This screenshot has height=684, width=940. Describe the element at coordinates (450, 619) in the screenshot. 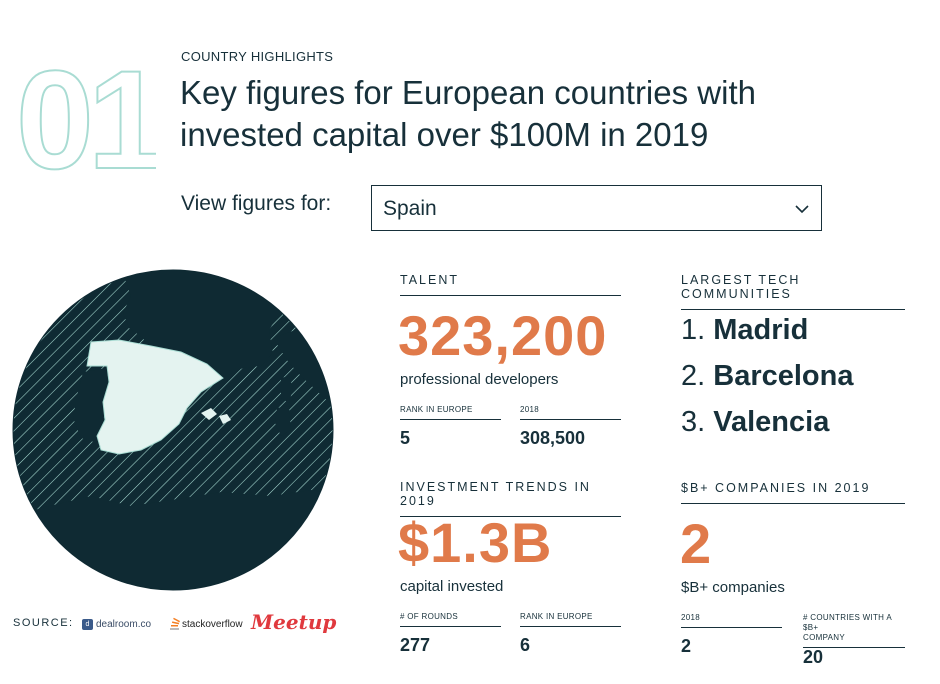

I see `rounds-label: # OF ROUNDS` at that location.